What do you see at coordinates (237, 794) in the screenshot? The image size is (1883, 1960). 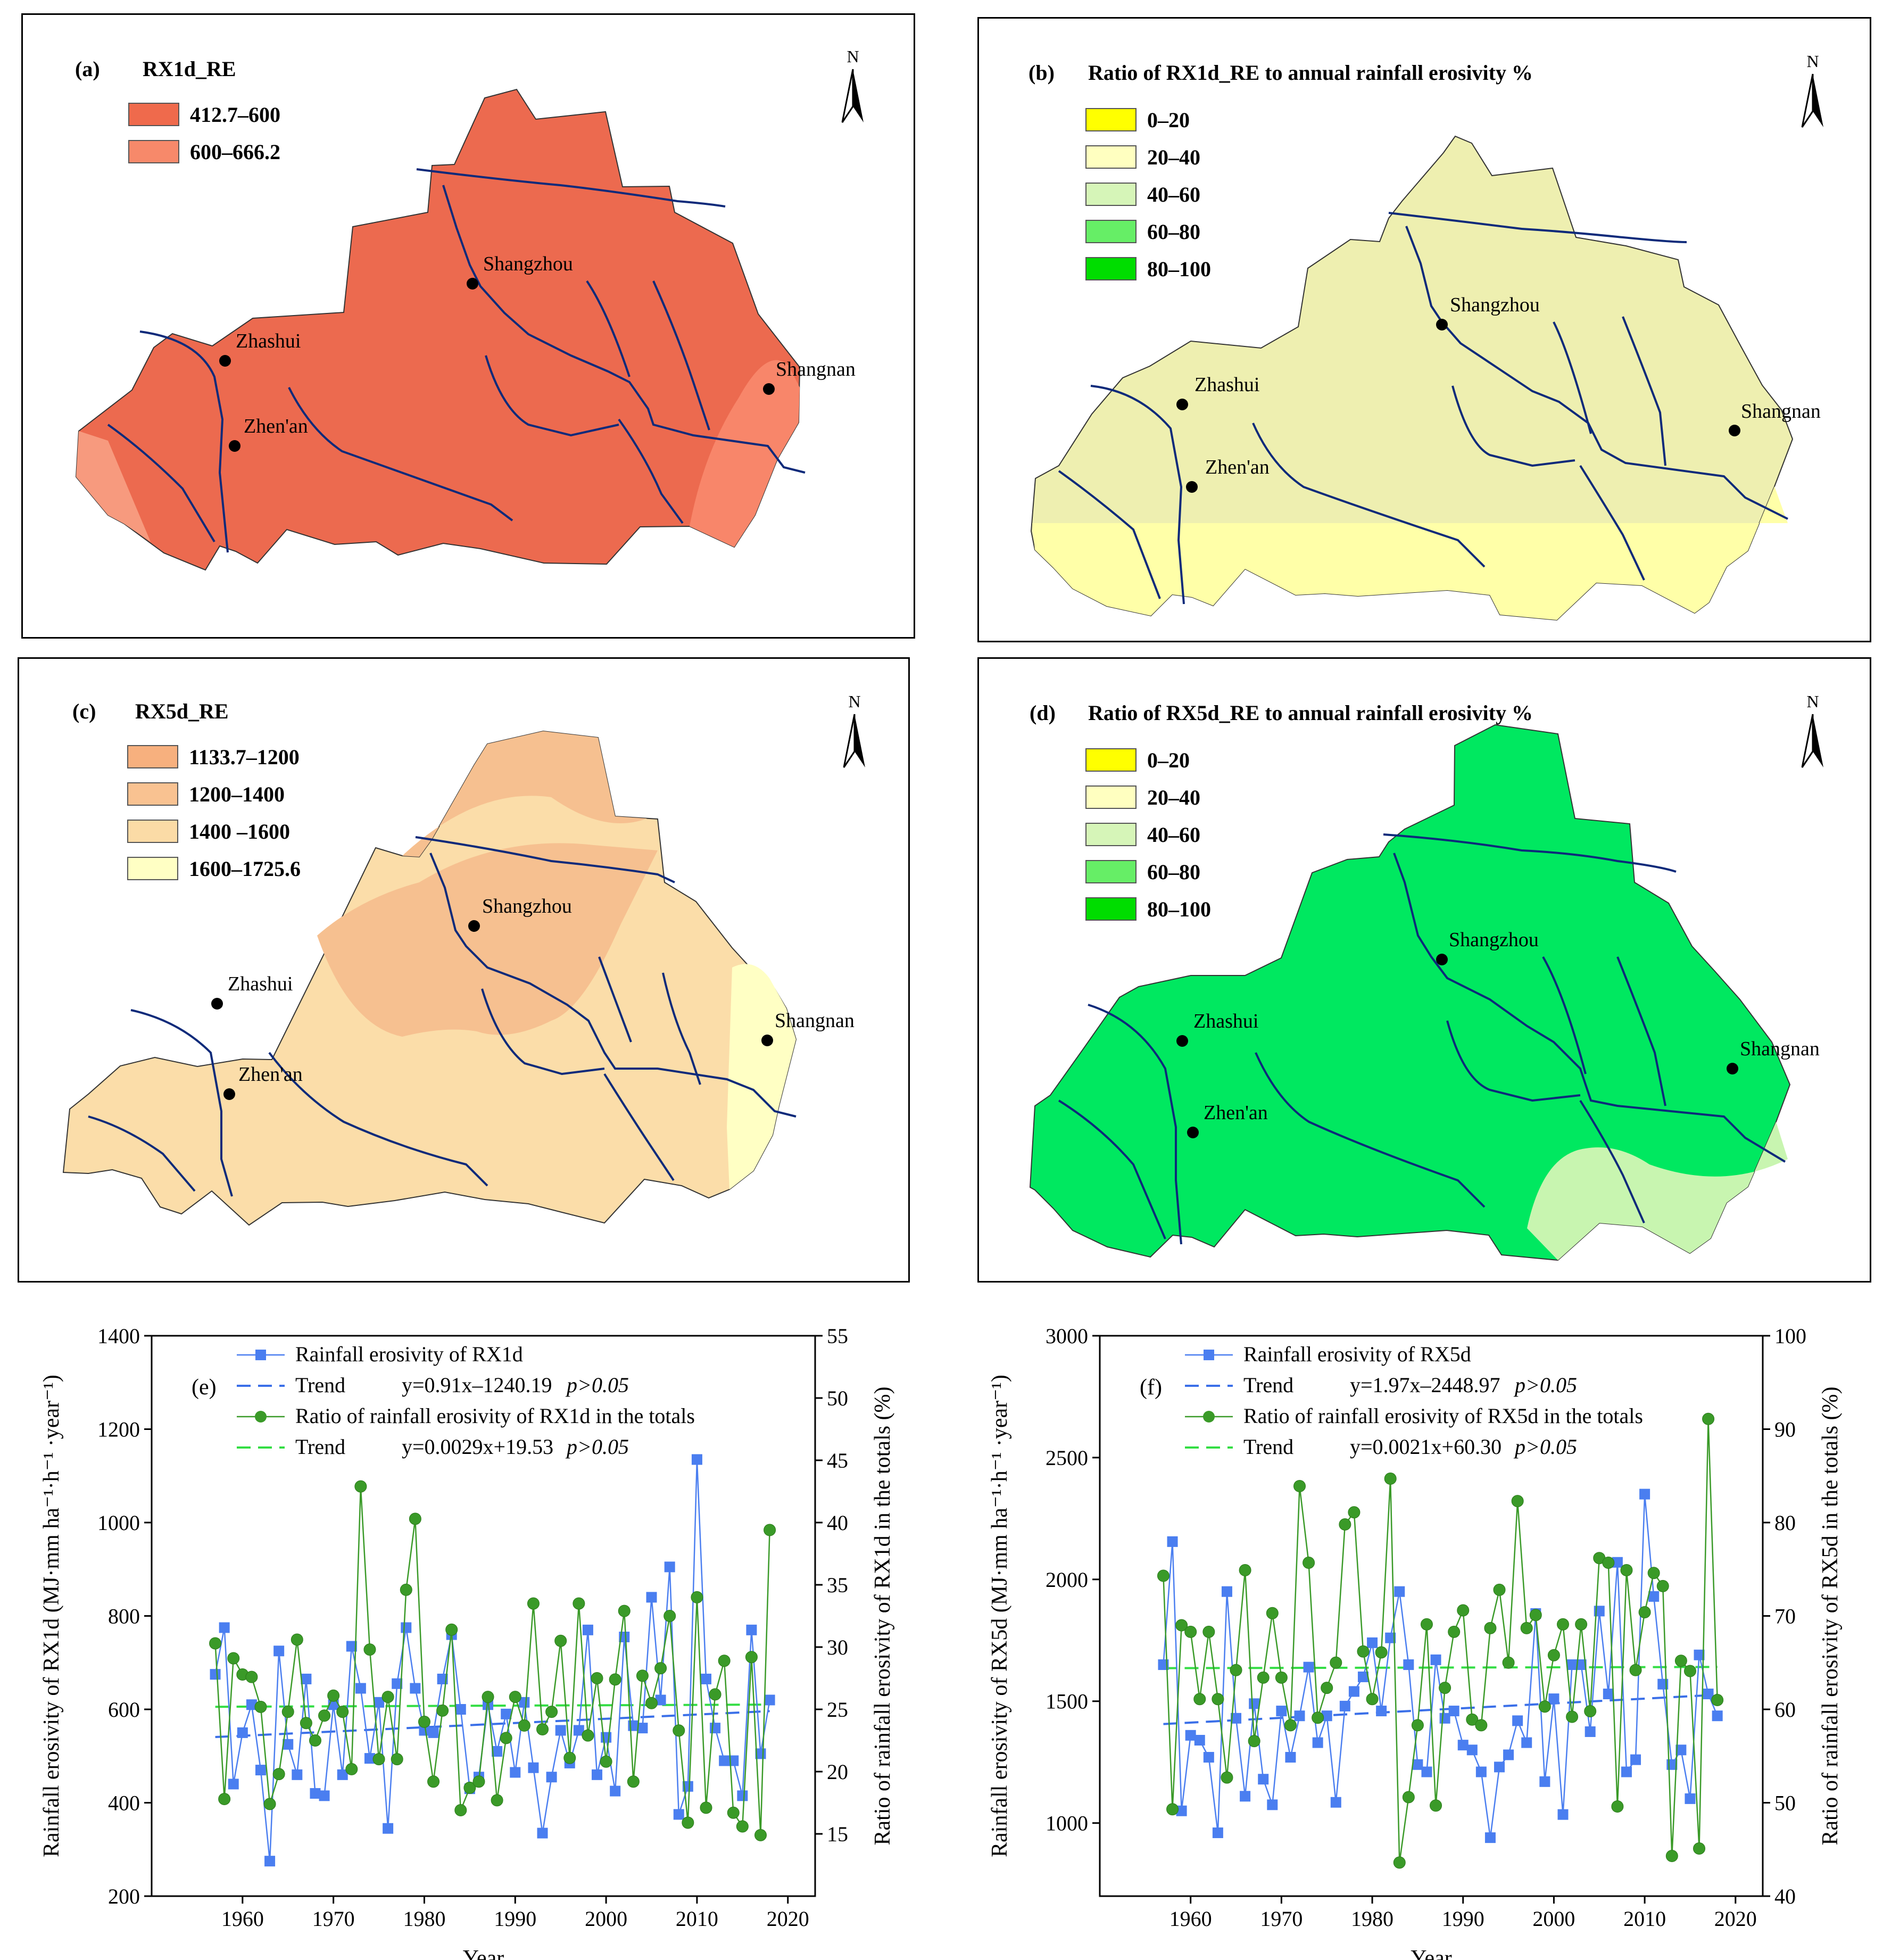 I see `legend-label: 1200–1400` at bounding box center [237, 794].